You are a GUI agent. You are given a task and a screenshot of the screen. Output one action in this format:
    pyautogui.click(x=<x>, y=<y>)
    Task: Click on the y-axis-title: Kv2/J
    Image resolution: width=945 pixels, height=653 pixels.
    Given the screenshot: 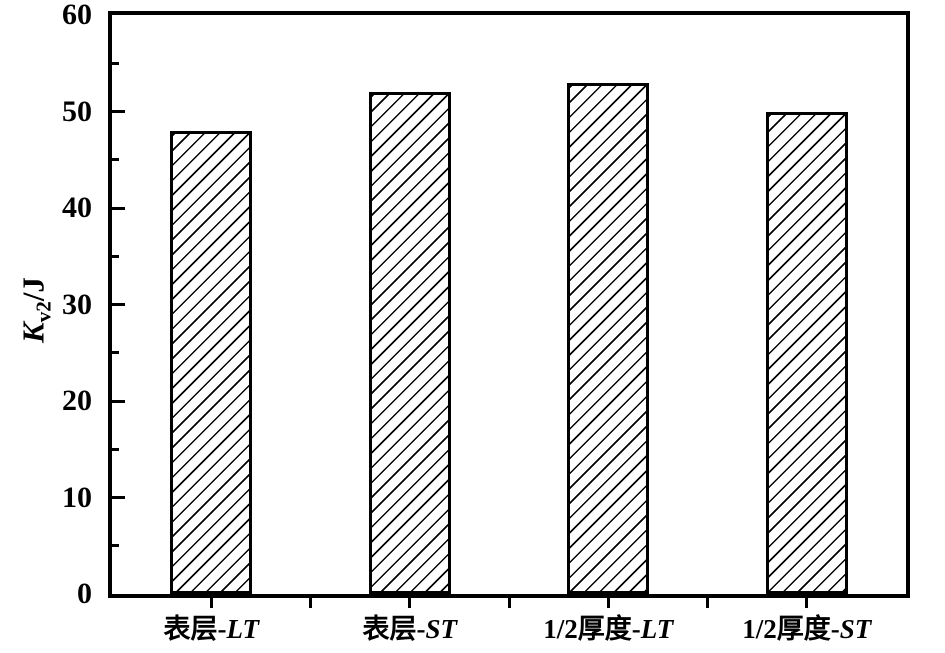 What is the action you would take?
    pyautogui.click(x=35, y=310)
    